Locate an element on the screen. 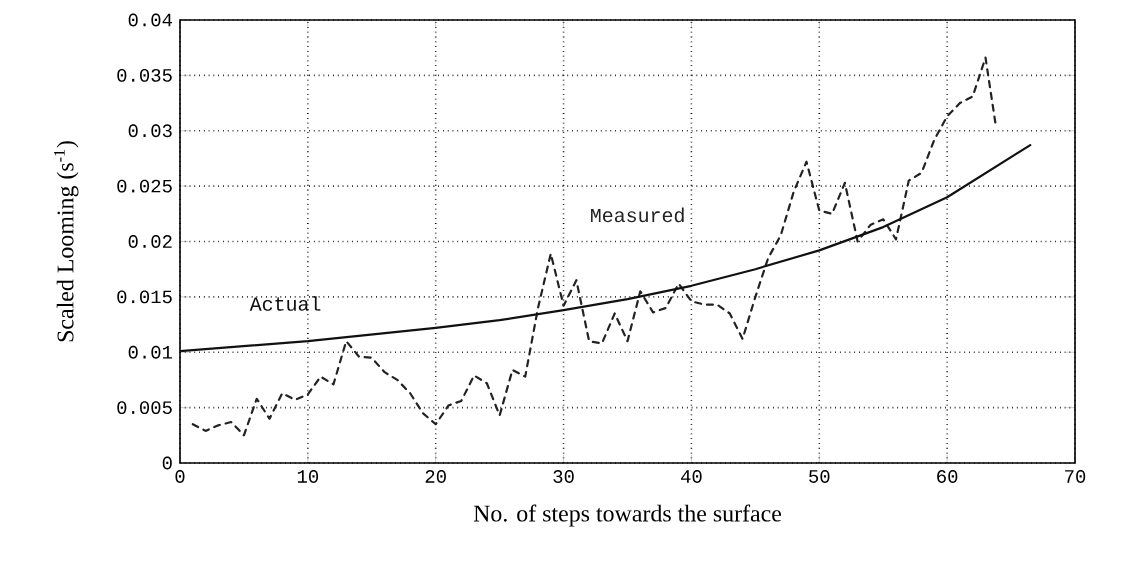  y-tick-label: 0.04 is located at coordinates (150, 20).